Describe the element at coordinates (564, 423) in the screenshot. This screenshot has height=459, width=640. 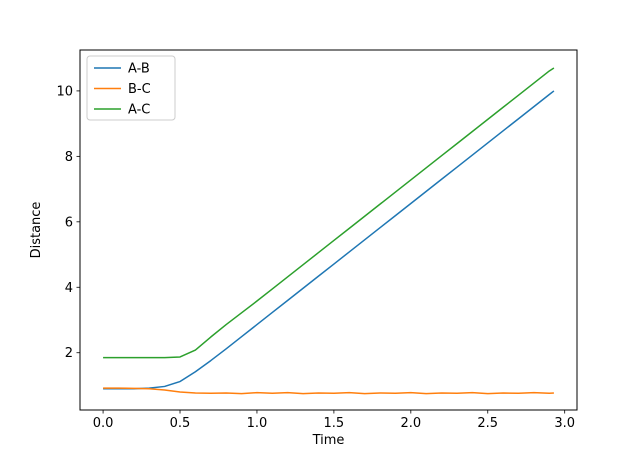
I see `x-tick-label: 3.0` at that location.